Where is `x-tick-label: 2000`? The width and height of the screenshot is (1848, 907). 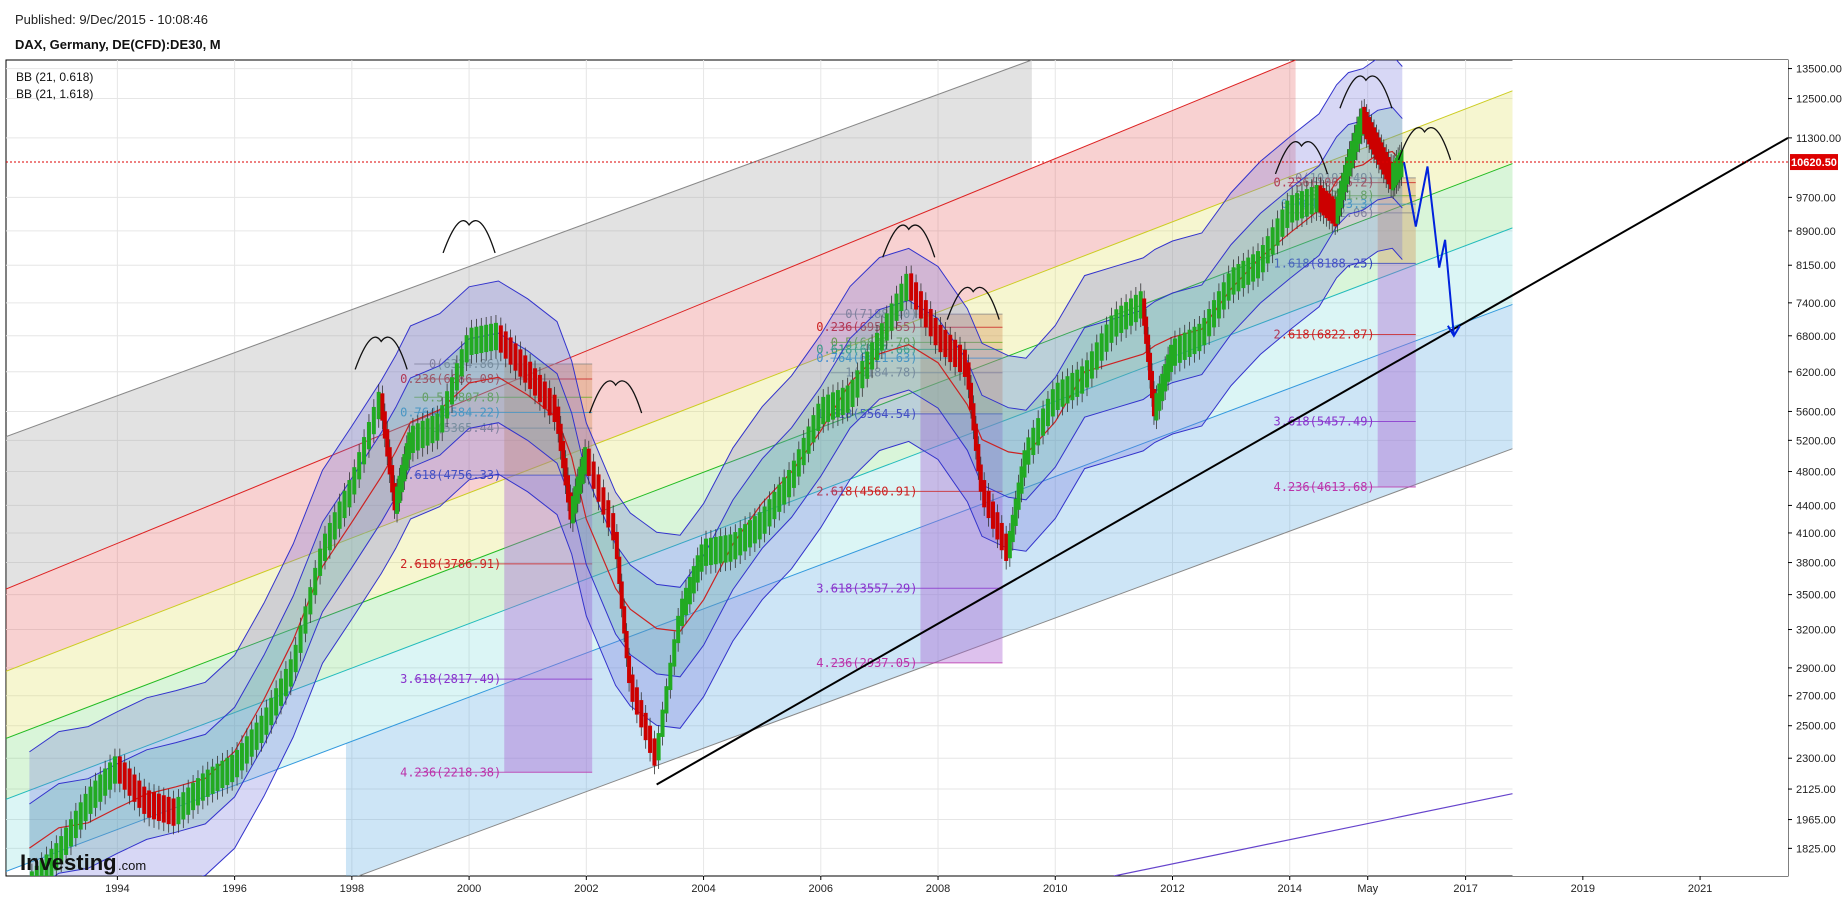
x-tick-label: 2000 is located at coordinates (469, 889).